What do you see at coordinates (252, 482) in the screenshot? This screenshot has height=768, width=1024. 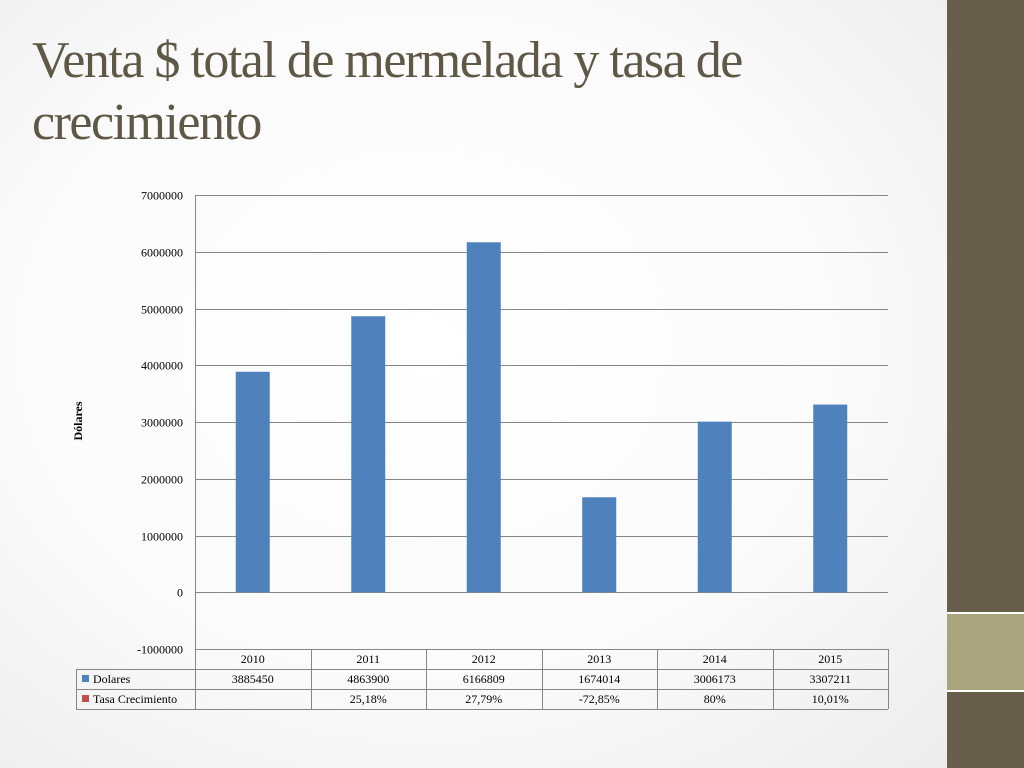 I see `bar-2010` at bounding box center [252, 482].